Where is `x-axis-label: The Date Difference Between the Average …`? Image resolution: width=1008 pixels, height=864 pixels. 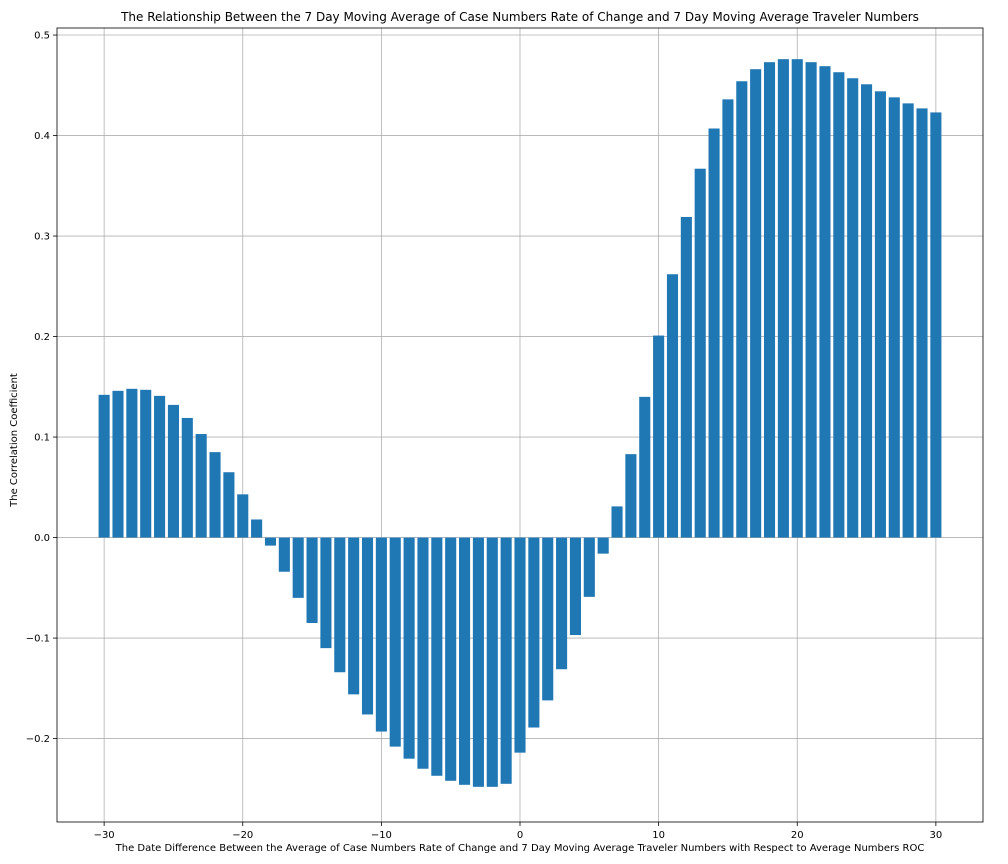
x-axis-label: The Date Difference Between the Average … is located at coordinates (520, 848).